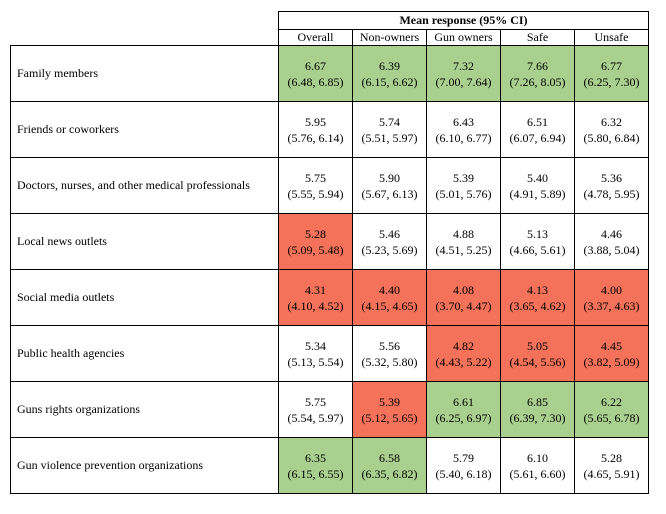 The height and width of the screenshot is (514, 666). Describe the element at coordinates (611, 345) in the screenshot. I see `mean-value: 4.45` at that location.